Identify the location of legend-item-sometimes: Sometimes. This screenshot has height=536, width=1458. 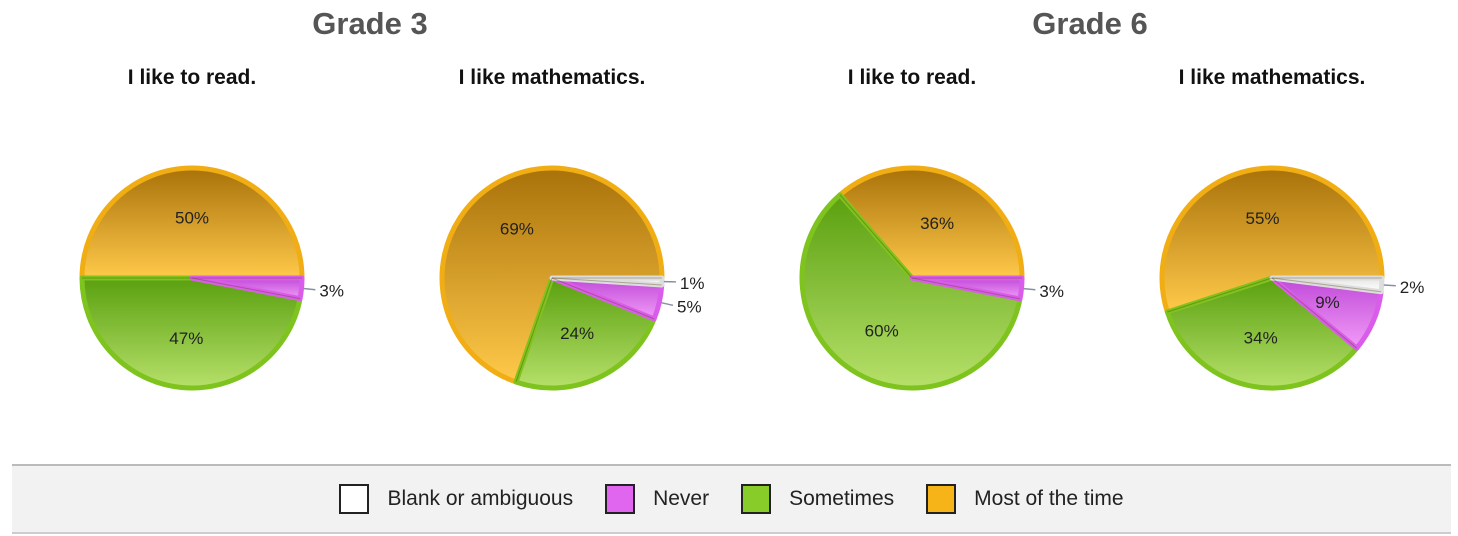
(817, 499).